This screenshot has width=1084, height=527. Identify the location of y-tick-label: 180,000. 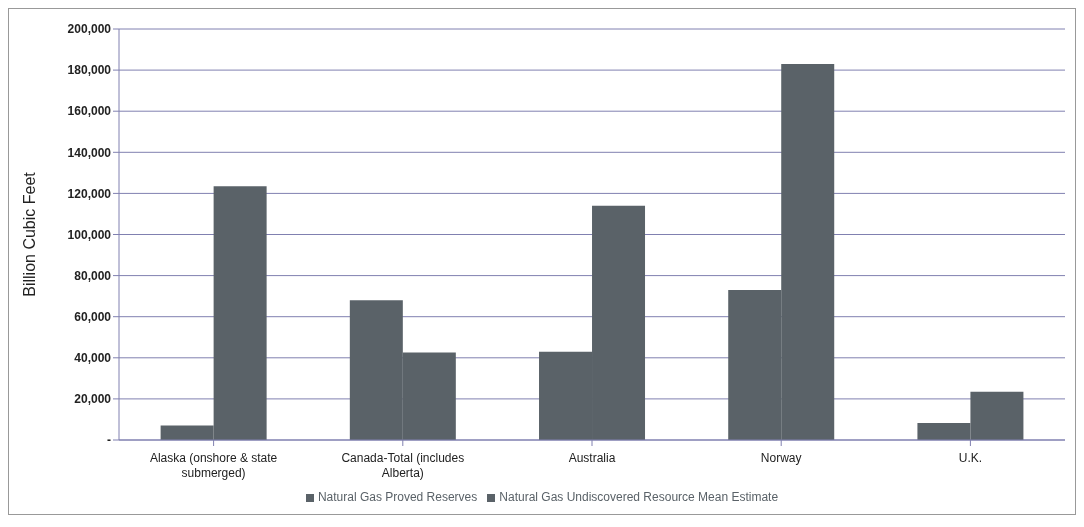
(89, 70).